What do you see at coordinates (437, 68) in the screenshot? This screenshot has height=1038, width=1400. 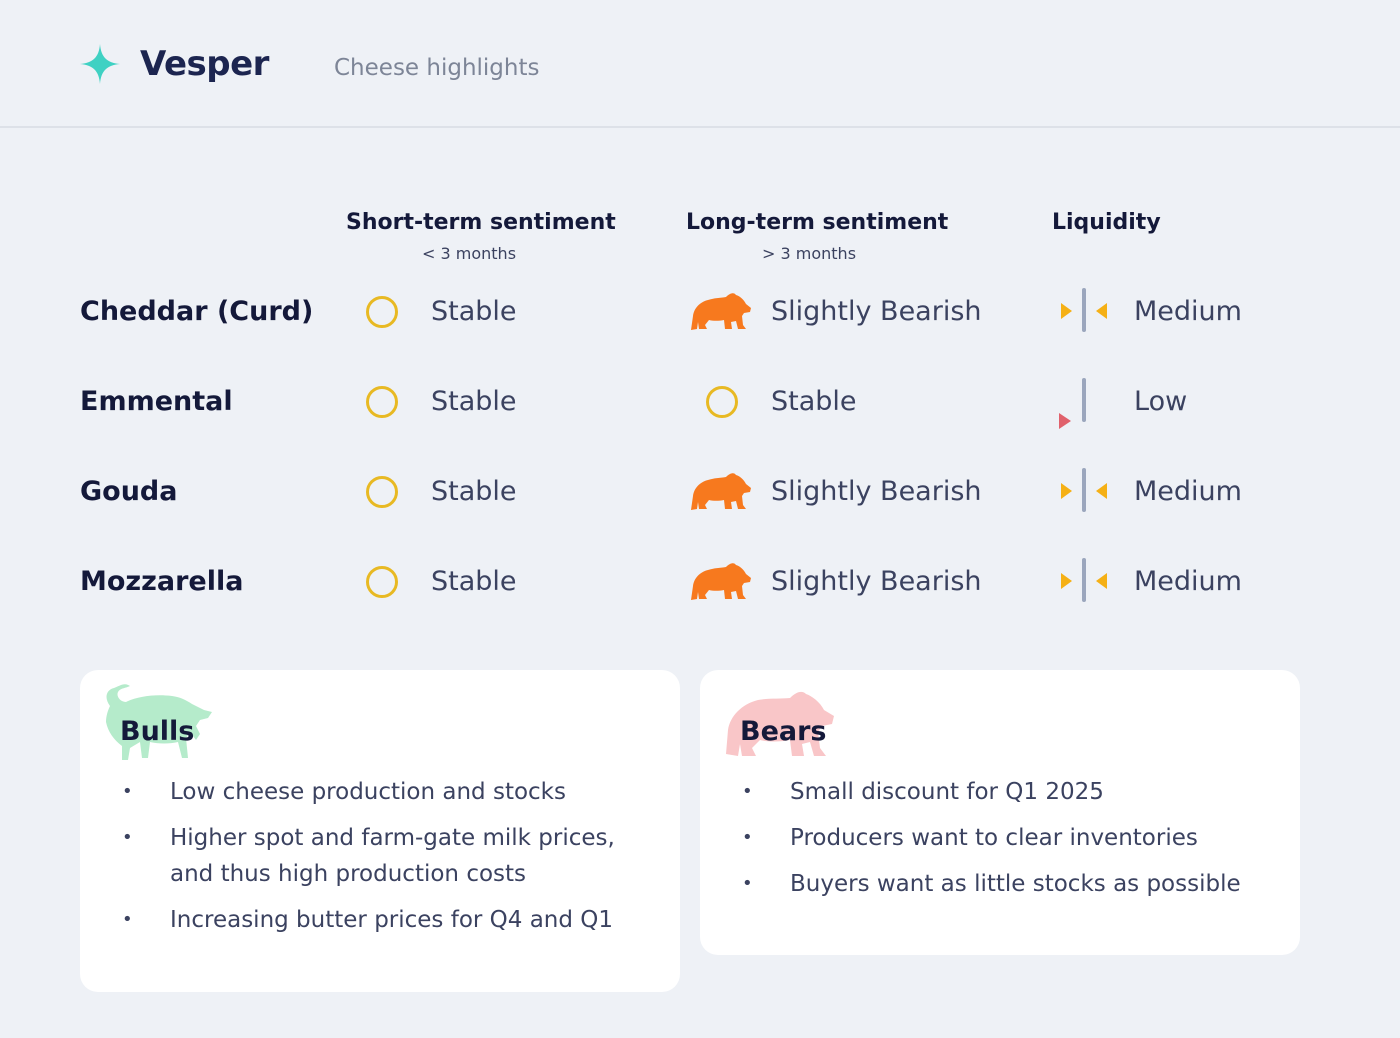 I see `page-subtitle: Cheese highlights` at bounding box center [437, 68].